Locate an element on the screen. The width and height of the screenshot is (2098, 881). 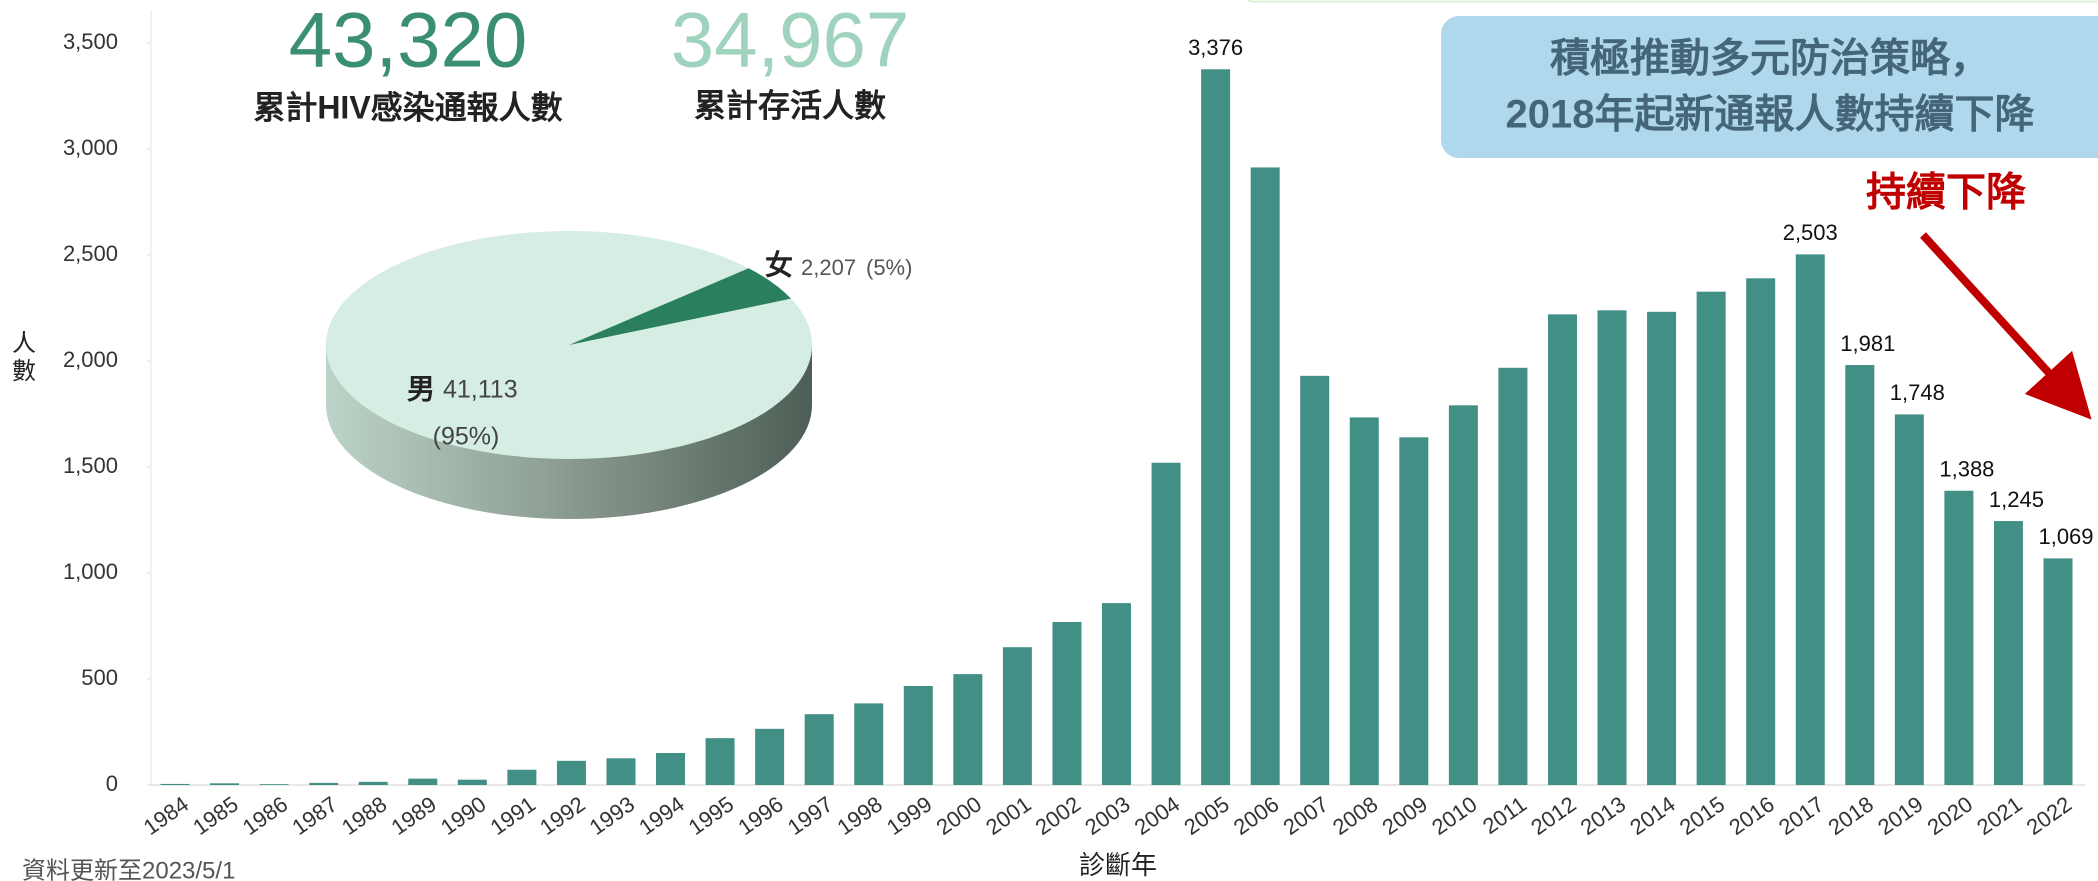
x-tick-label: 1986 is located at coordinates (265, 815).